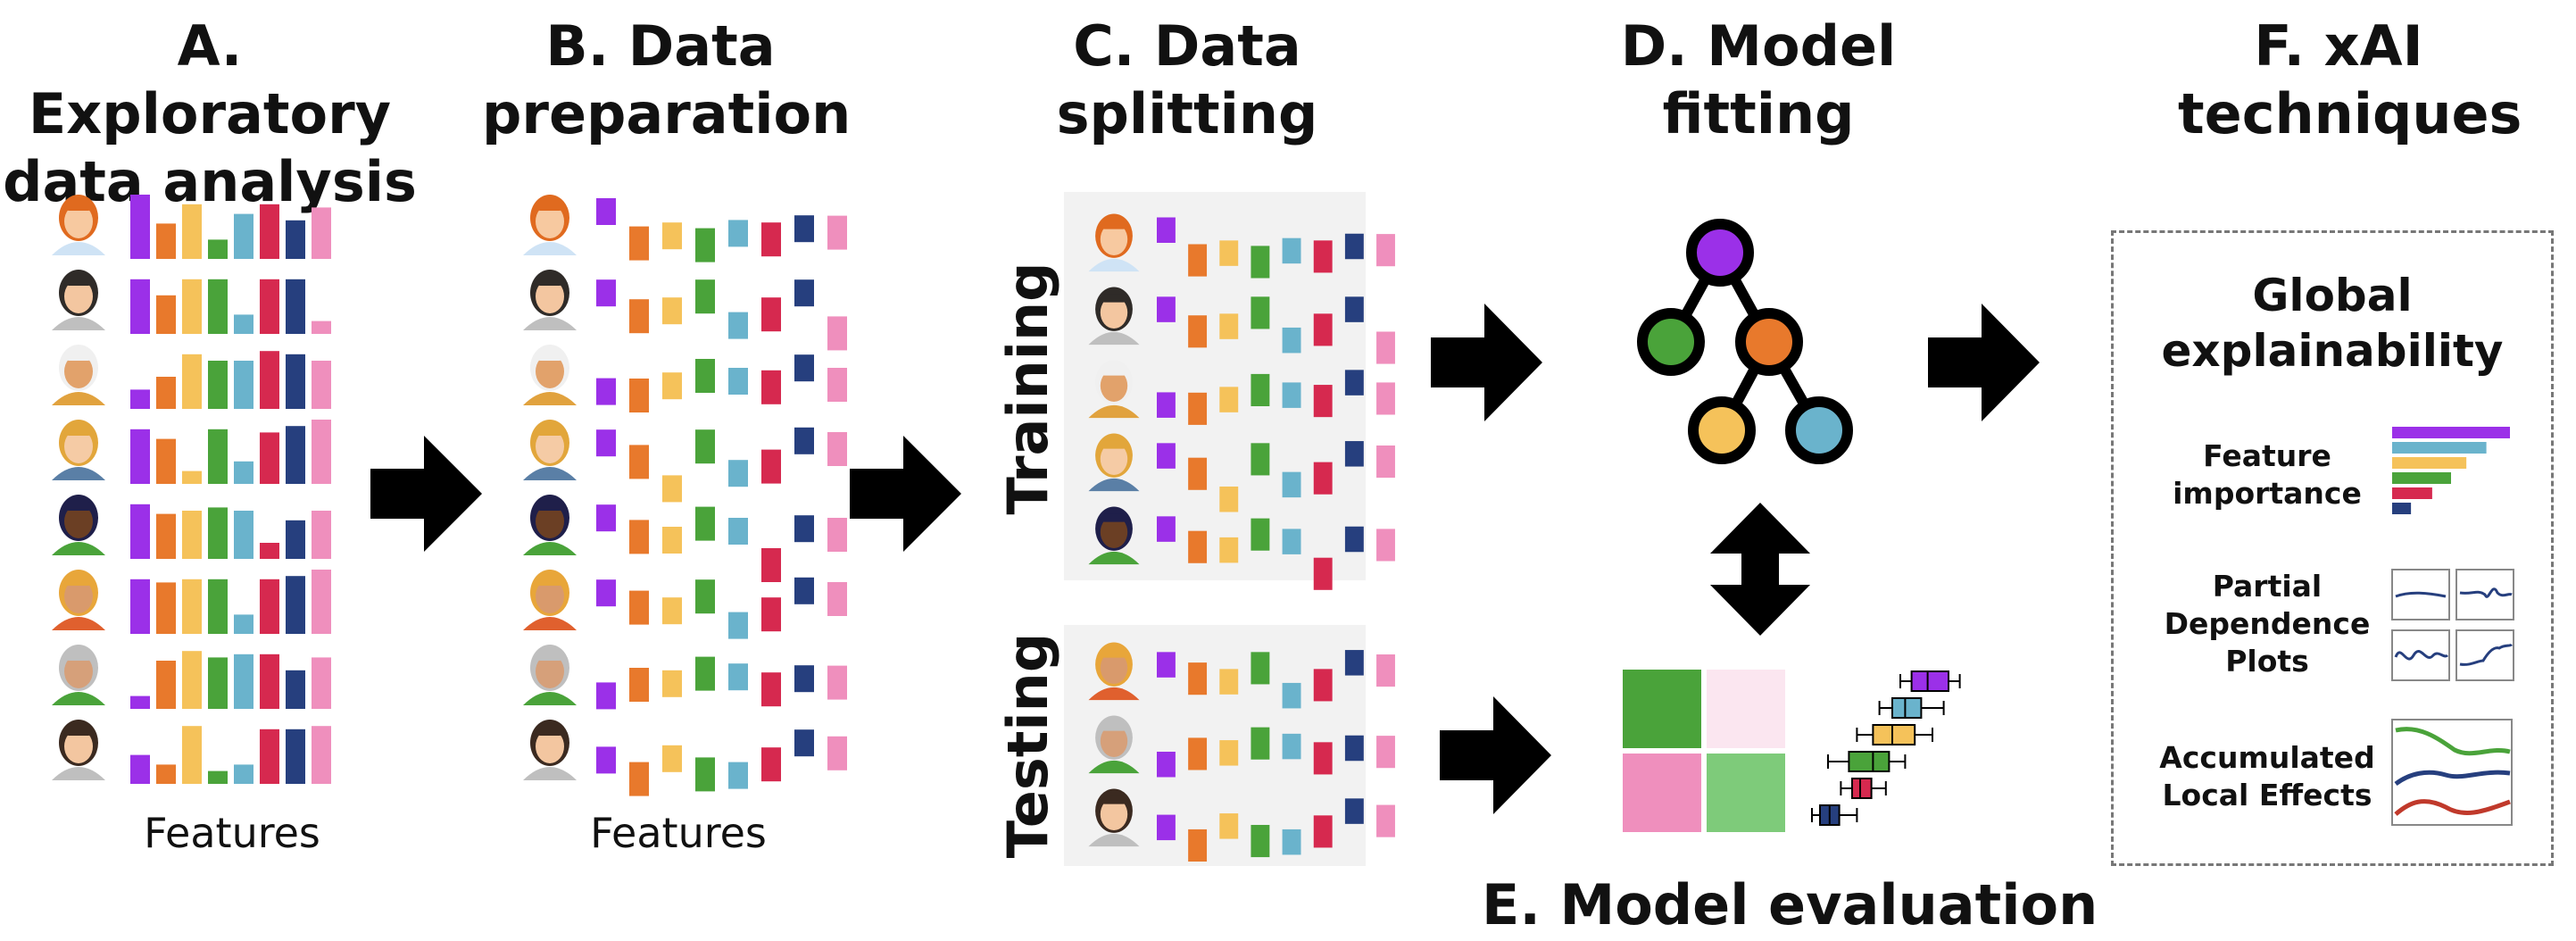 Image resolution: width=2576 pixels, height=941 pixels. Describe the element at coordinates (550, 488) in the screenshot. I see `people-column-b` at that location.